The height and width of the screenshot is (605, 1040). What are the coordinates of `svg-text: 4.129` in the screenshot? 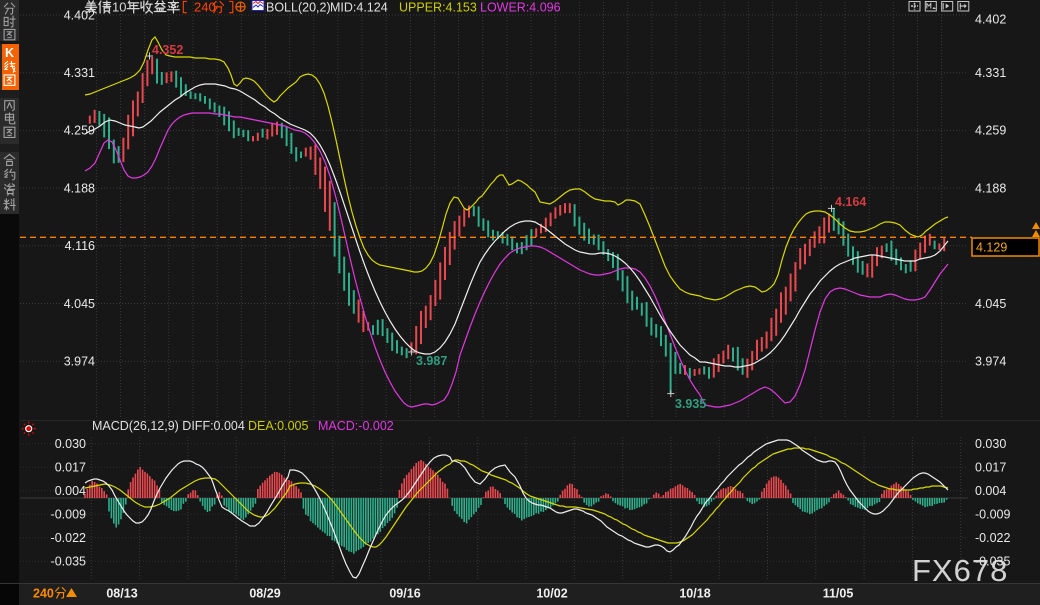 It's located at (991, 248).